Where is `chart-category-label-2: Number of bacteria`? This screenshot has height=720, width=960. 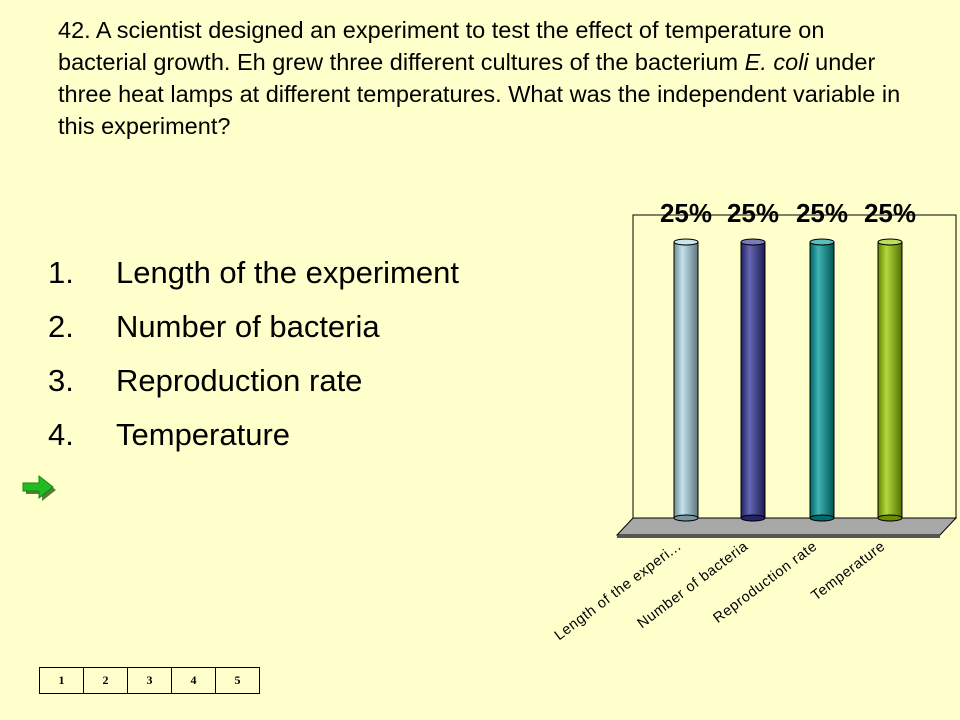
chart-category-label-2: Number of bacteria is located at coordinates (693, 585).